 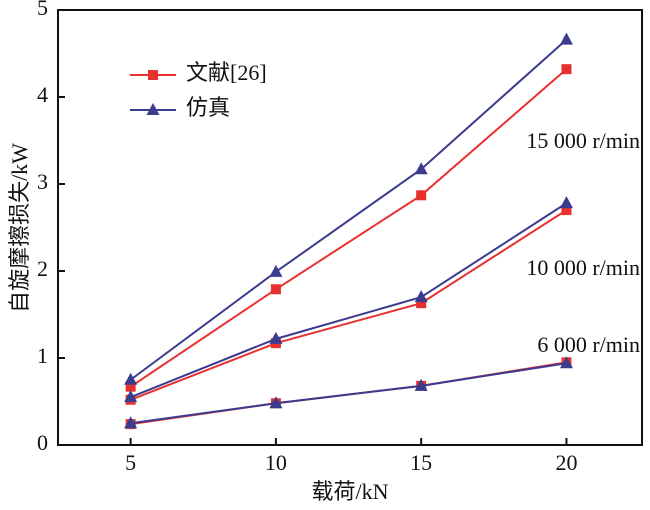 What do you see at coordinates (226, 72) in the screenshot?
I see `legend-label: 文献[26]` at bounding box center [226, 72].